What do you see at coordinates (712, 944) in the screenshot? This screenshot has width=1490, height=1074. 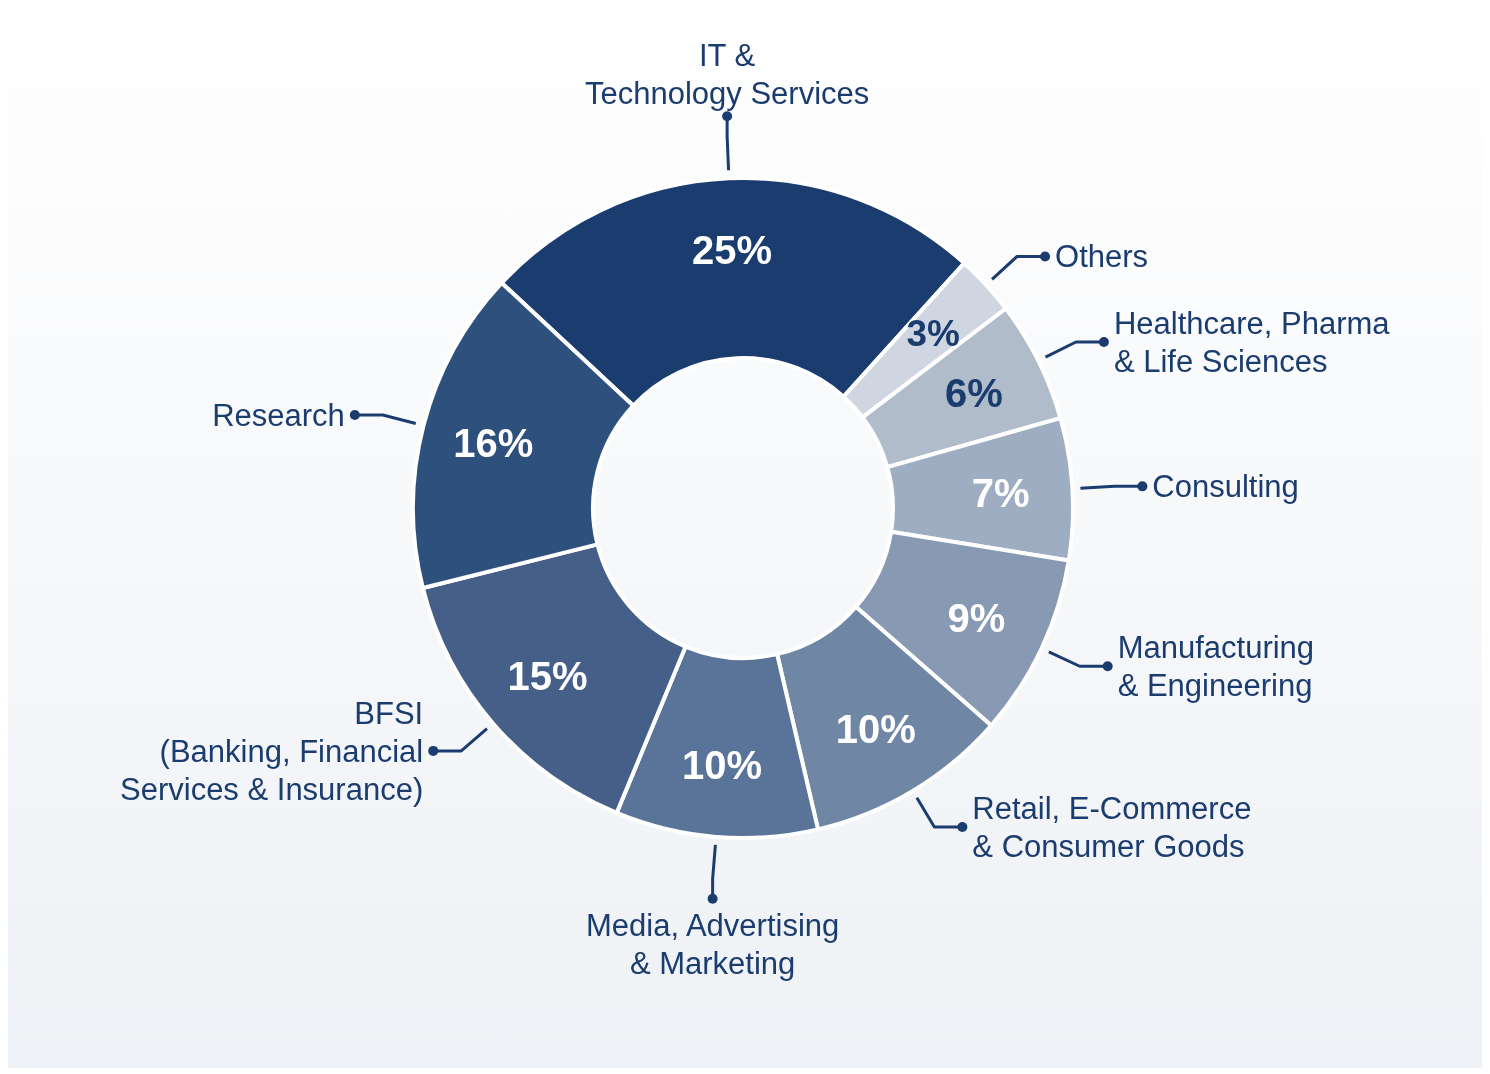 I see `slice-label: Media, Advertising & Marketing` at bounding box center [712, 944].